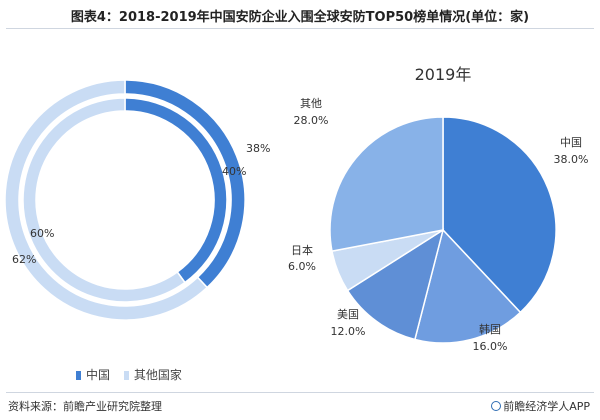 This screenshot has width=600, height=420. I want to click on legend-swatch-china, so click(78, 375).